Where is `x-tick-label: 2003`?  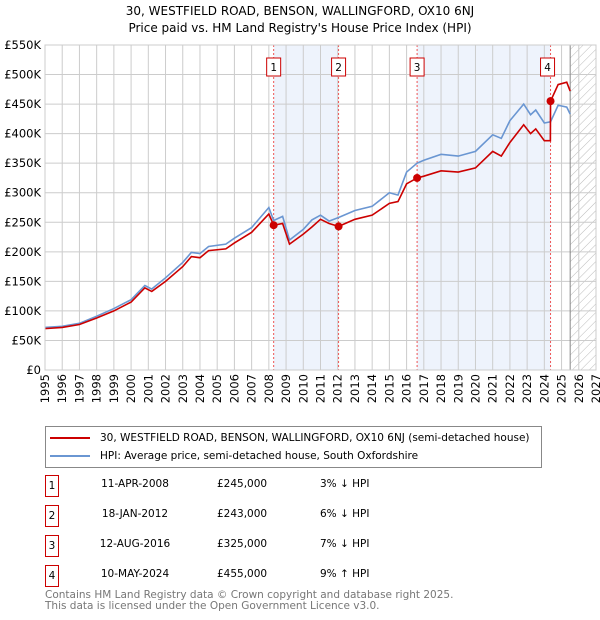 x-tick-label: 2003 is located at coordinates (183, 388).